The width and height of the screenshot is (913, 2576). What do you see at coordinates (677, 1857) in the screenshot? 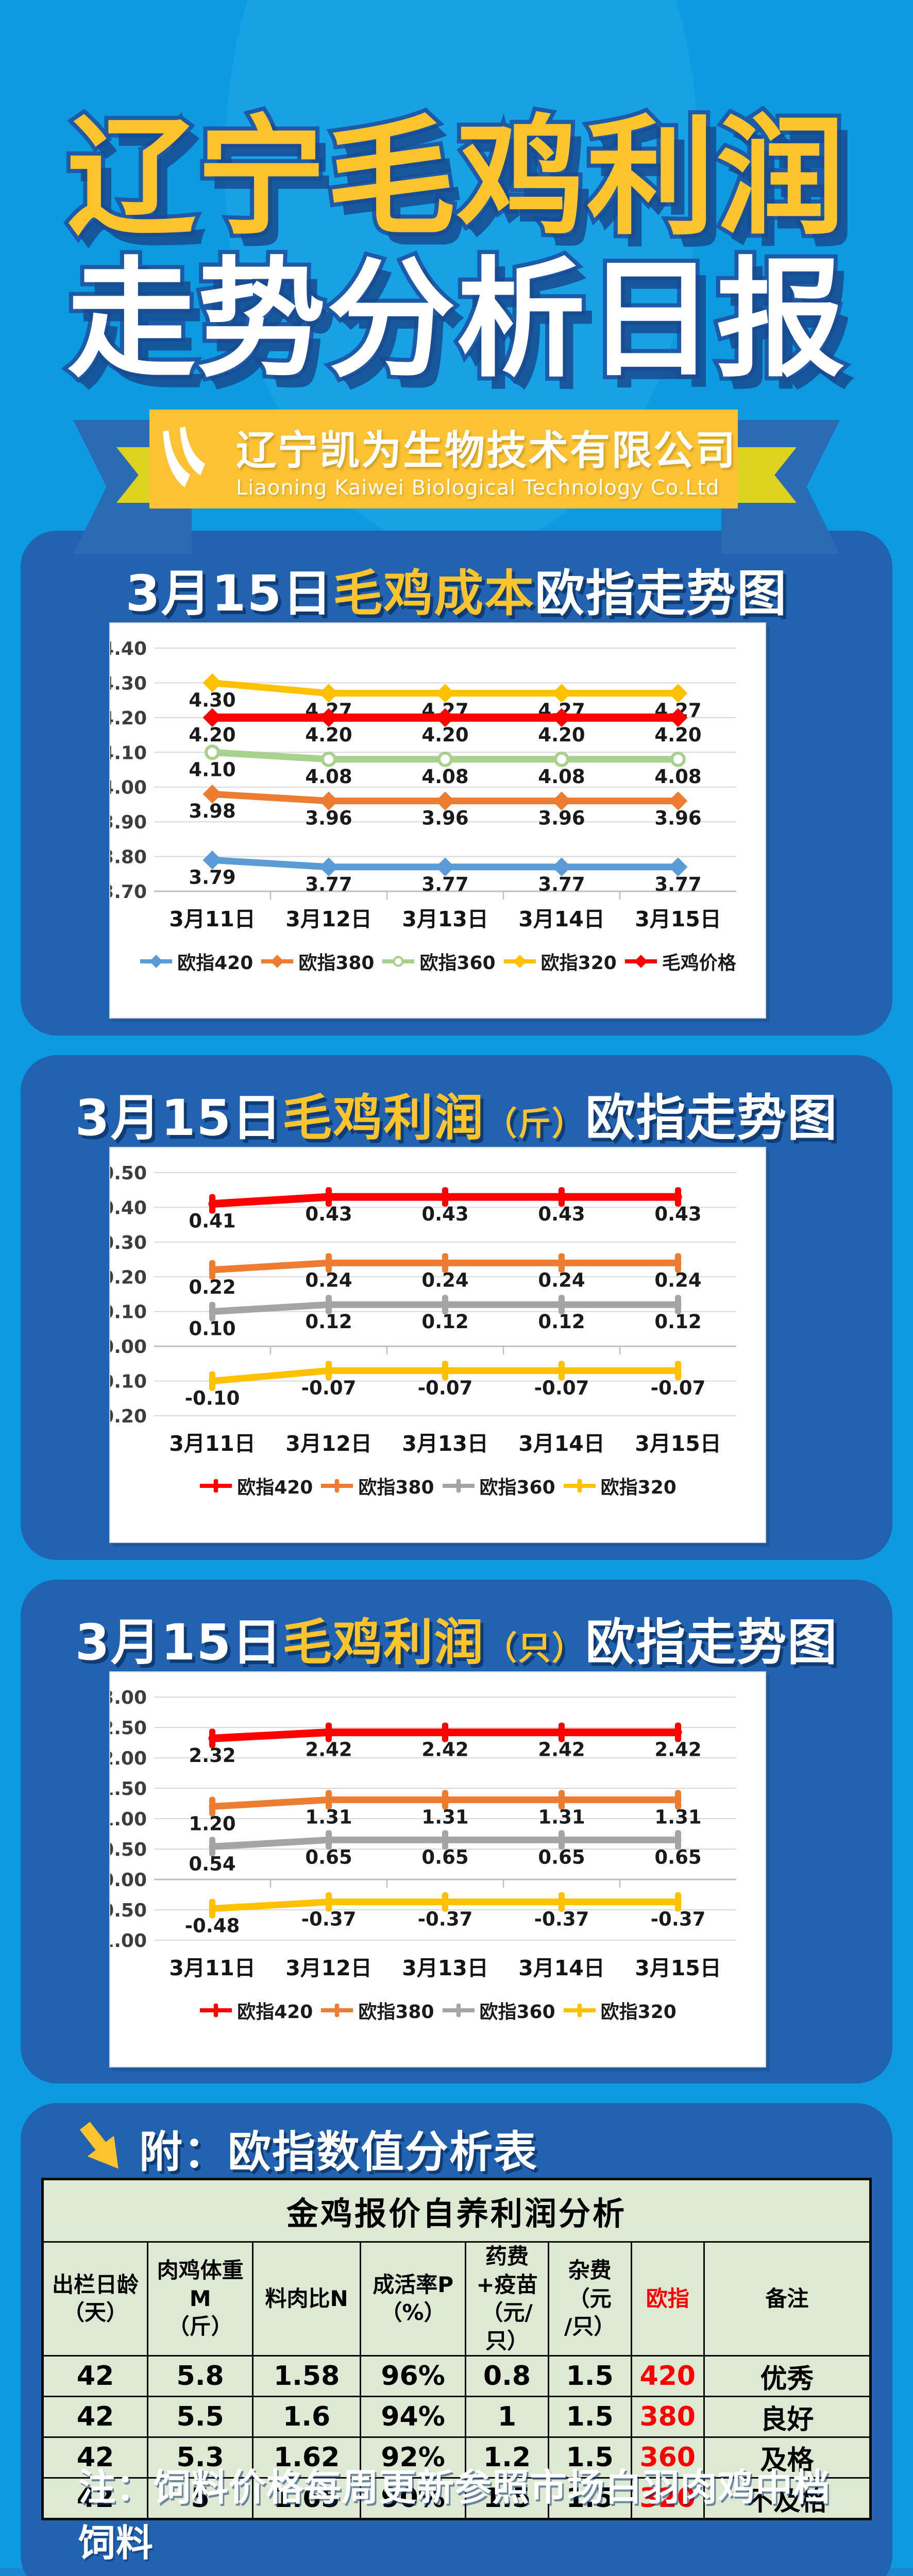
I see `value-label: 0.65` at bounding box center [677, 1857].